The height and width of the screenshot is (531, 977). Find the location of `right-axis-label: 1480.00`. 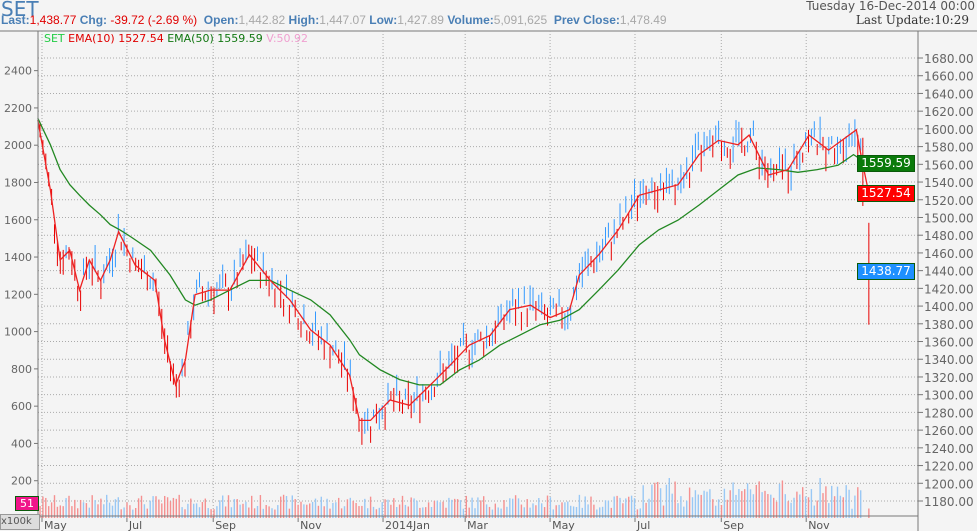

right-axis-label: 1480.00 is located at coordinates (949, 236).